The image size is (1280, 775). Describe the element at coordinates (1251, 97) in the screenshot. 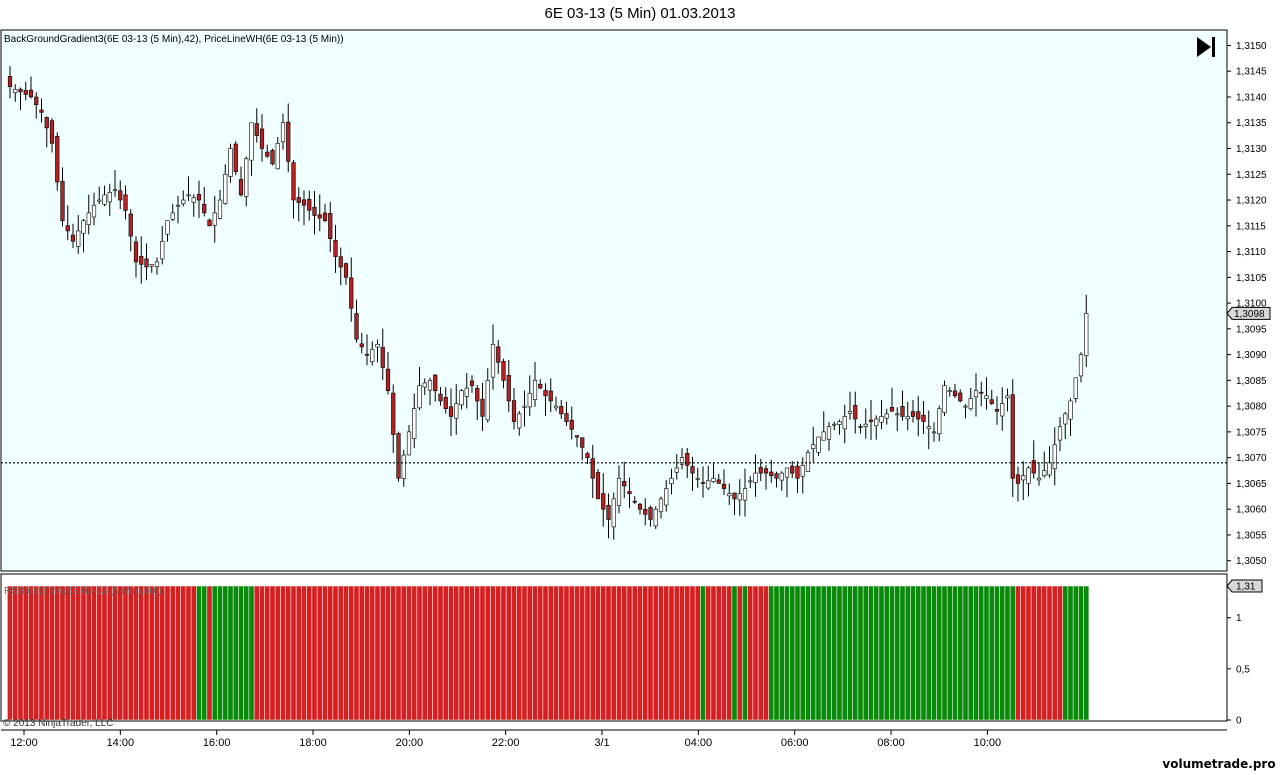

I see `price-tick-label: 1,3140` at that location.